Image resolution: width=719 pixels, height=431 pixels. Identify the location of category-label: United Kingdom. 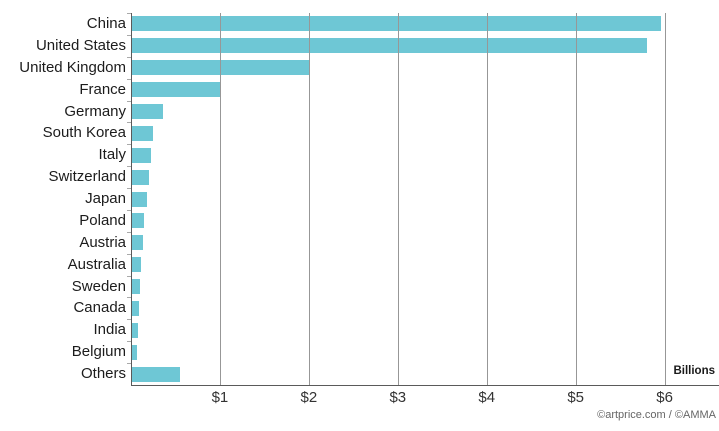
(72, 67).